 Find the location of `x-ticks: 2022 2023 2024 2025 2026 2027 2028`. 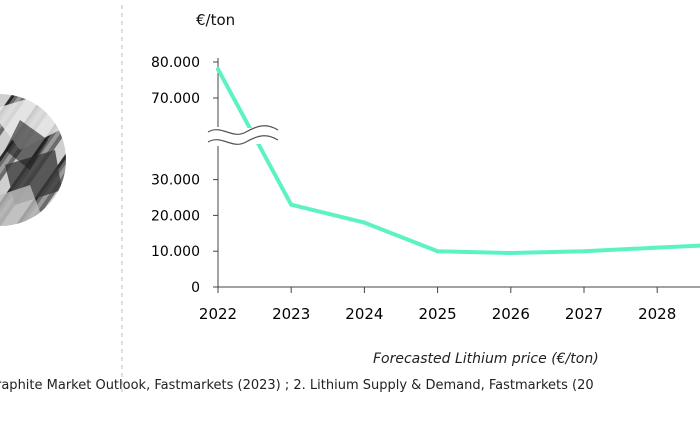

x-ticks: 2022 2023 2024 2025 2026 2027 2028 is located at coordinates (437, 305).